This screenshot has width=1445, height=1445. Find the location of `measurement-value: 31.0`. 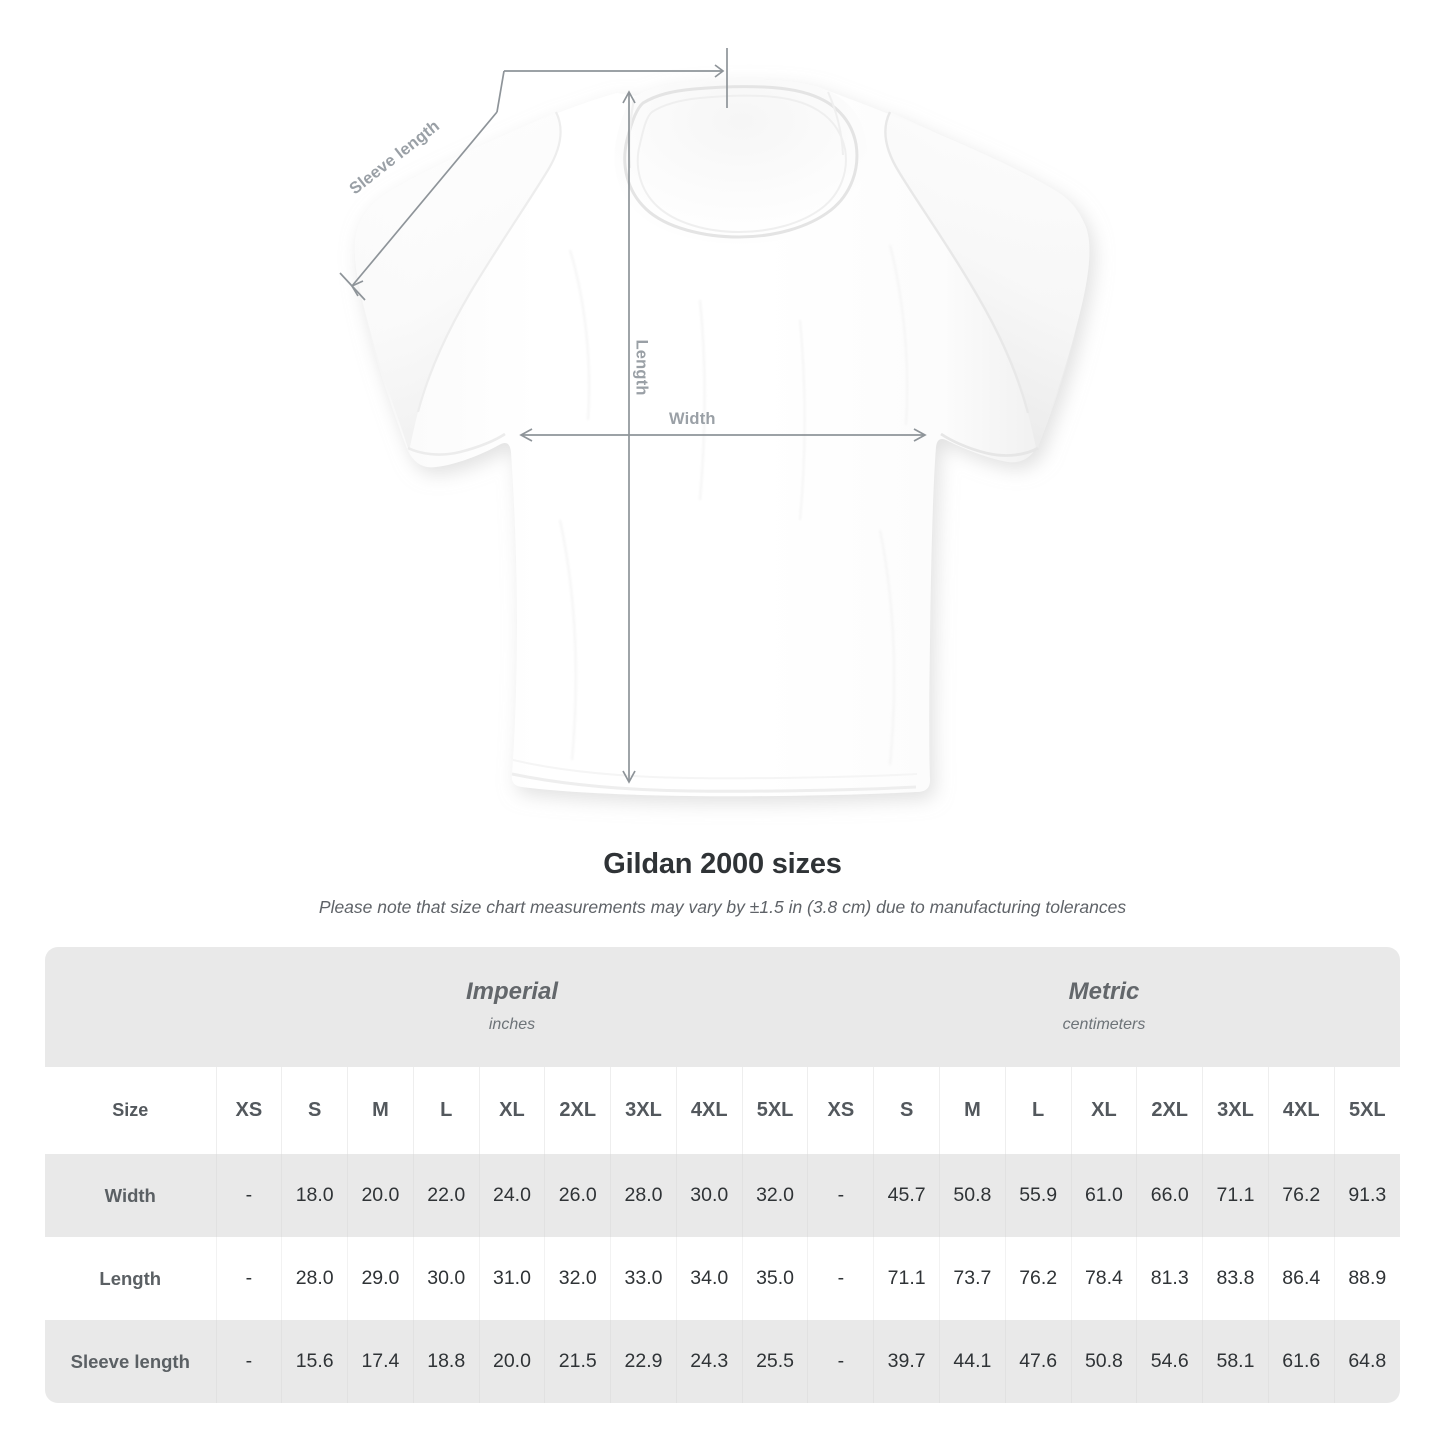

measurement-value: 31.0 is located at coordinates (512, 1278).